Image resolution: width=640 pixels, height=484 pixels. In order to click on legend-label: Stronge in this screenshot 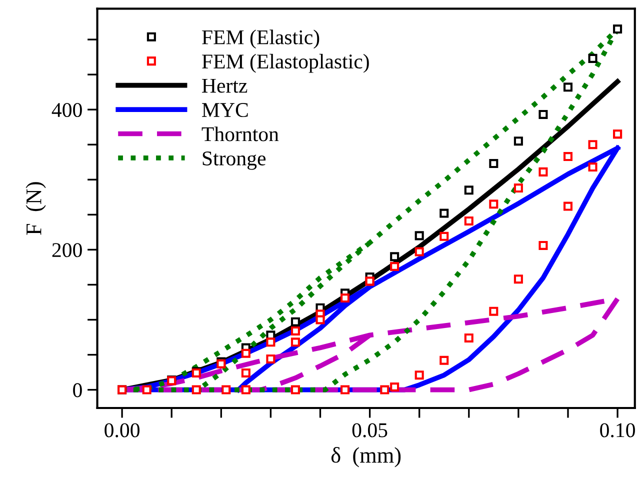, I will do `click(234, 160)`.